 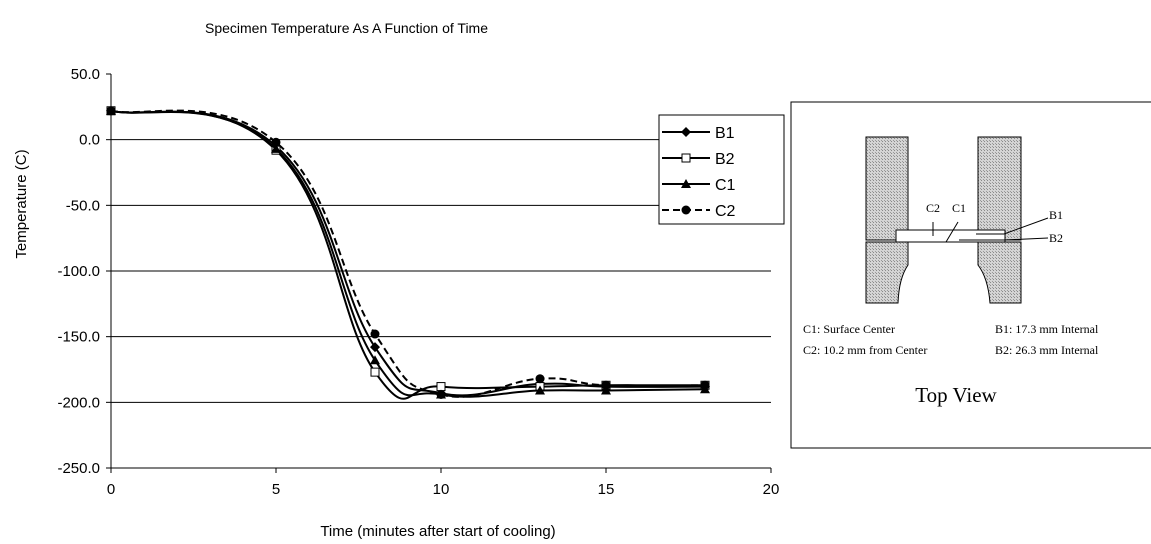 What do you see at coordinates (78, 402) in the screenshot?
I see `y-tick-label: -200.0` at bounding box center [78, 402].